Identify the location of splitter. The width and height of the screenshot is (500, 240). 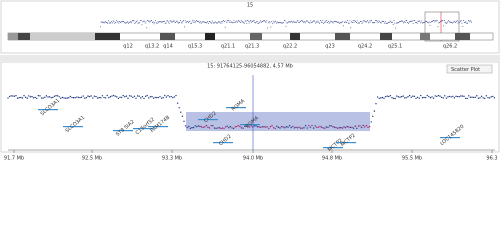
(250, 58).